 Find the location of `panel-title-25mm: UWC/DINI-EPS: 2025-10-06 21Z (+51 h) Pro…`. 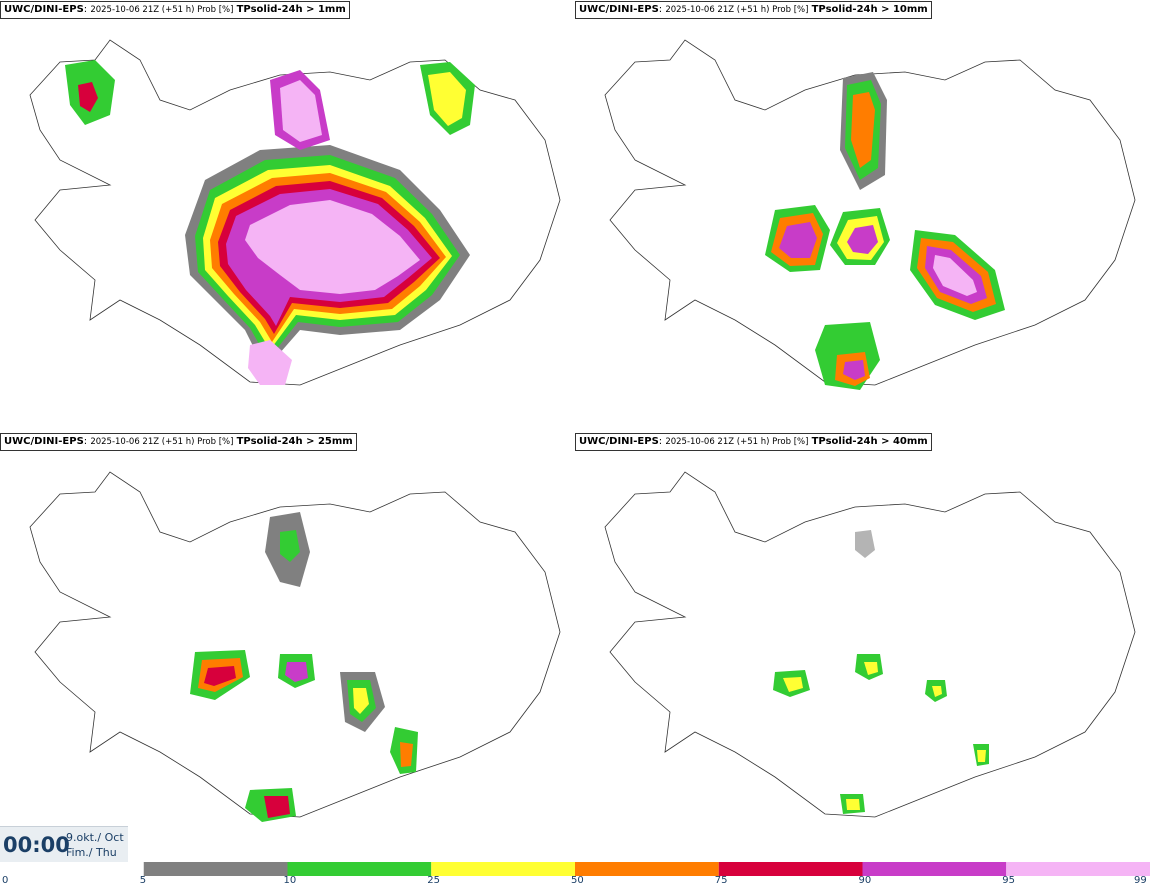

panel-title-25mm: UWC/DINI-EPS: 2025-10-06 21Z (+51 h) Pro… is located at coordinates (178, 442).